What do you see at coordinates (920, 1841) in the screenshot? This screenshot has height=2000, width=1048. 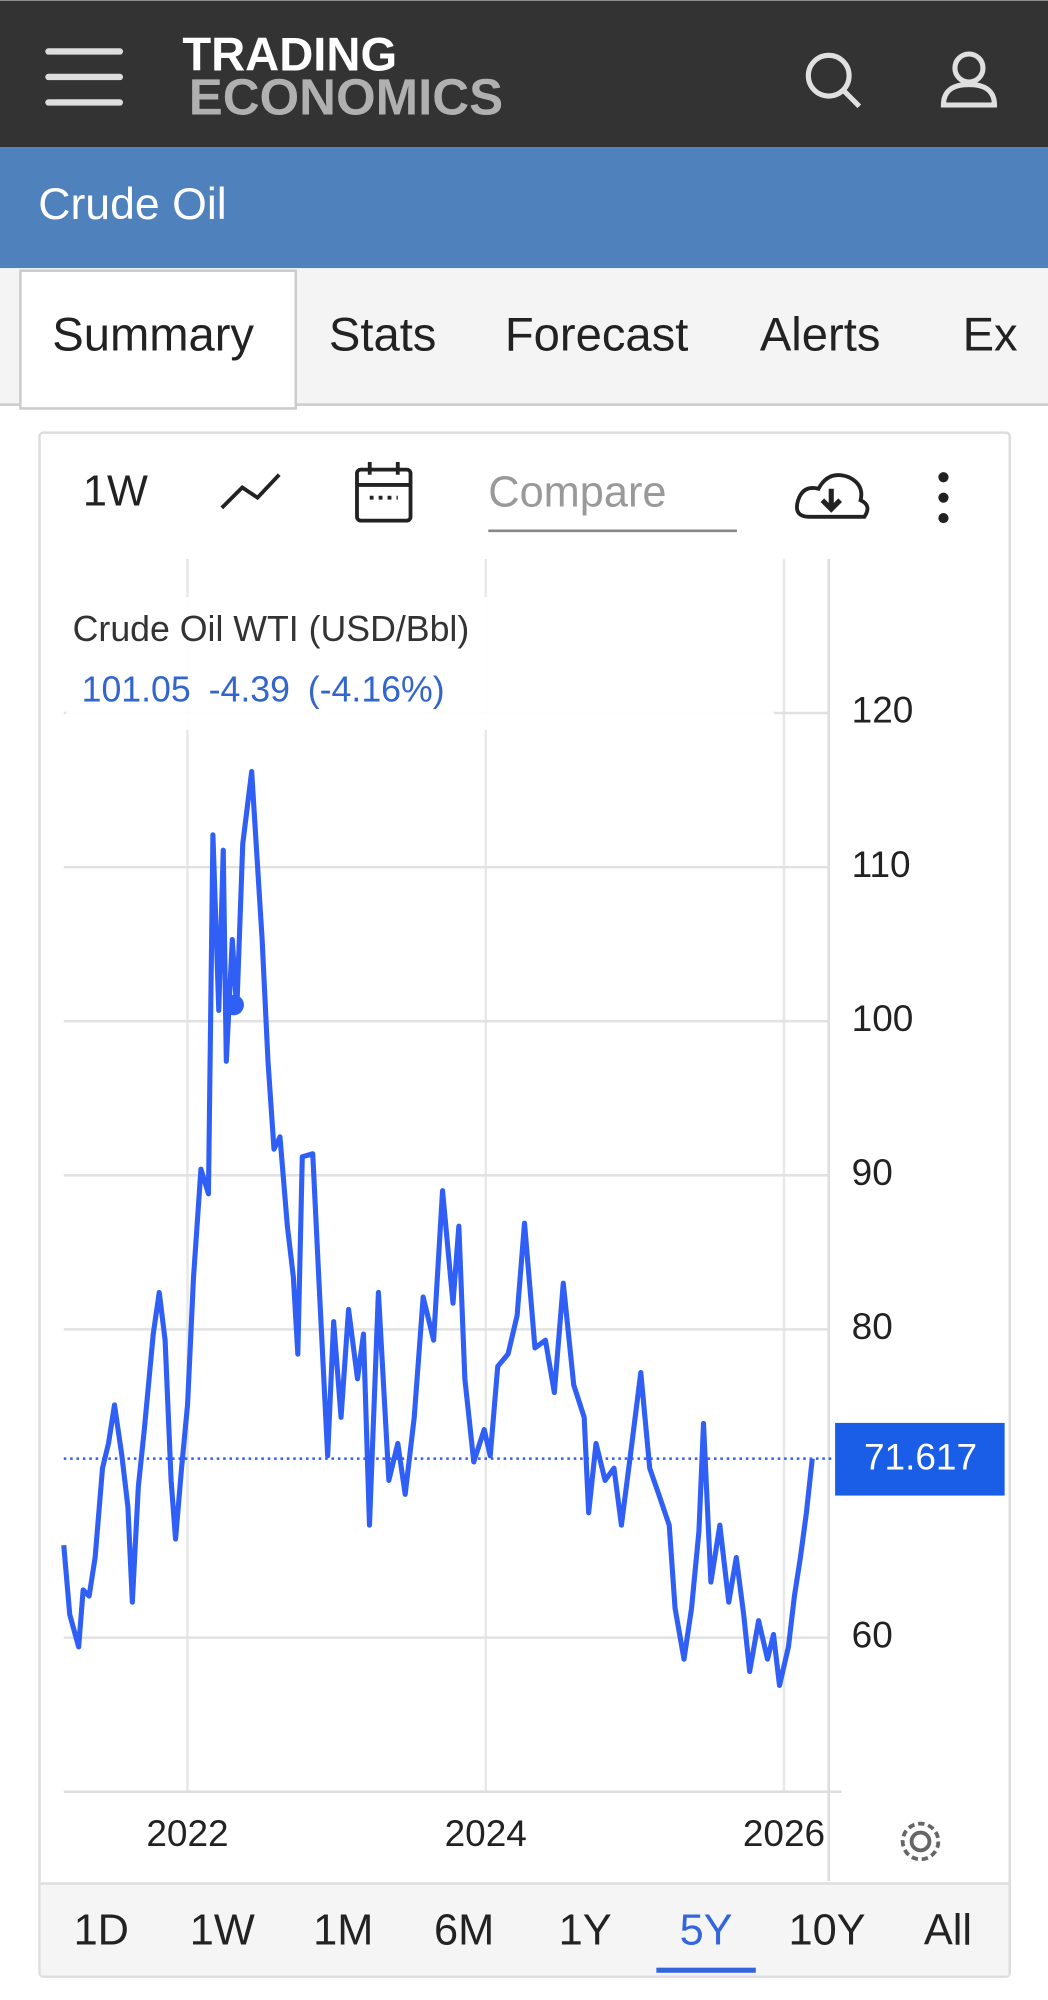 I see `settings-button` at bounding box center [920, 1841].